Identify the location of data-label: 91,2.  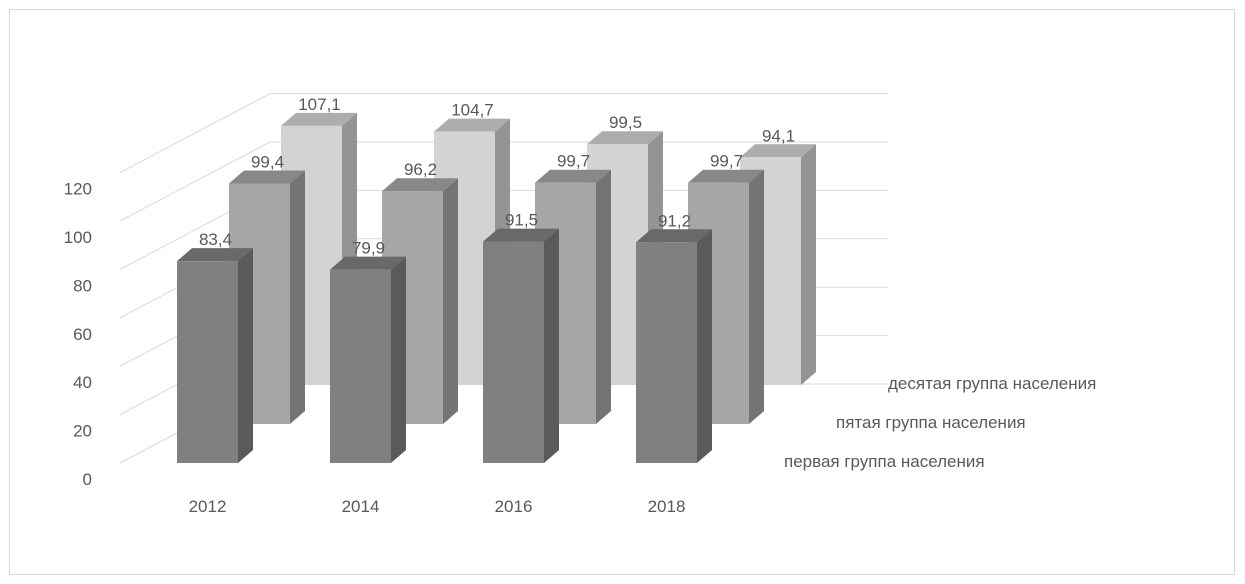
(674, 220).